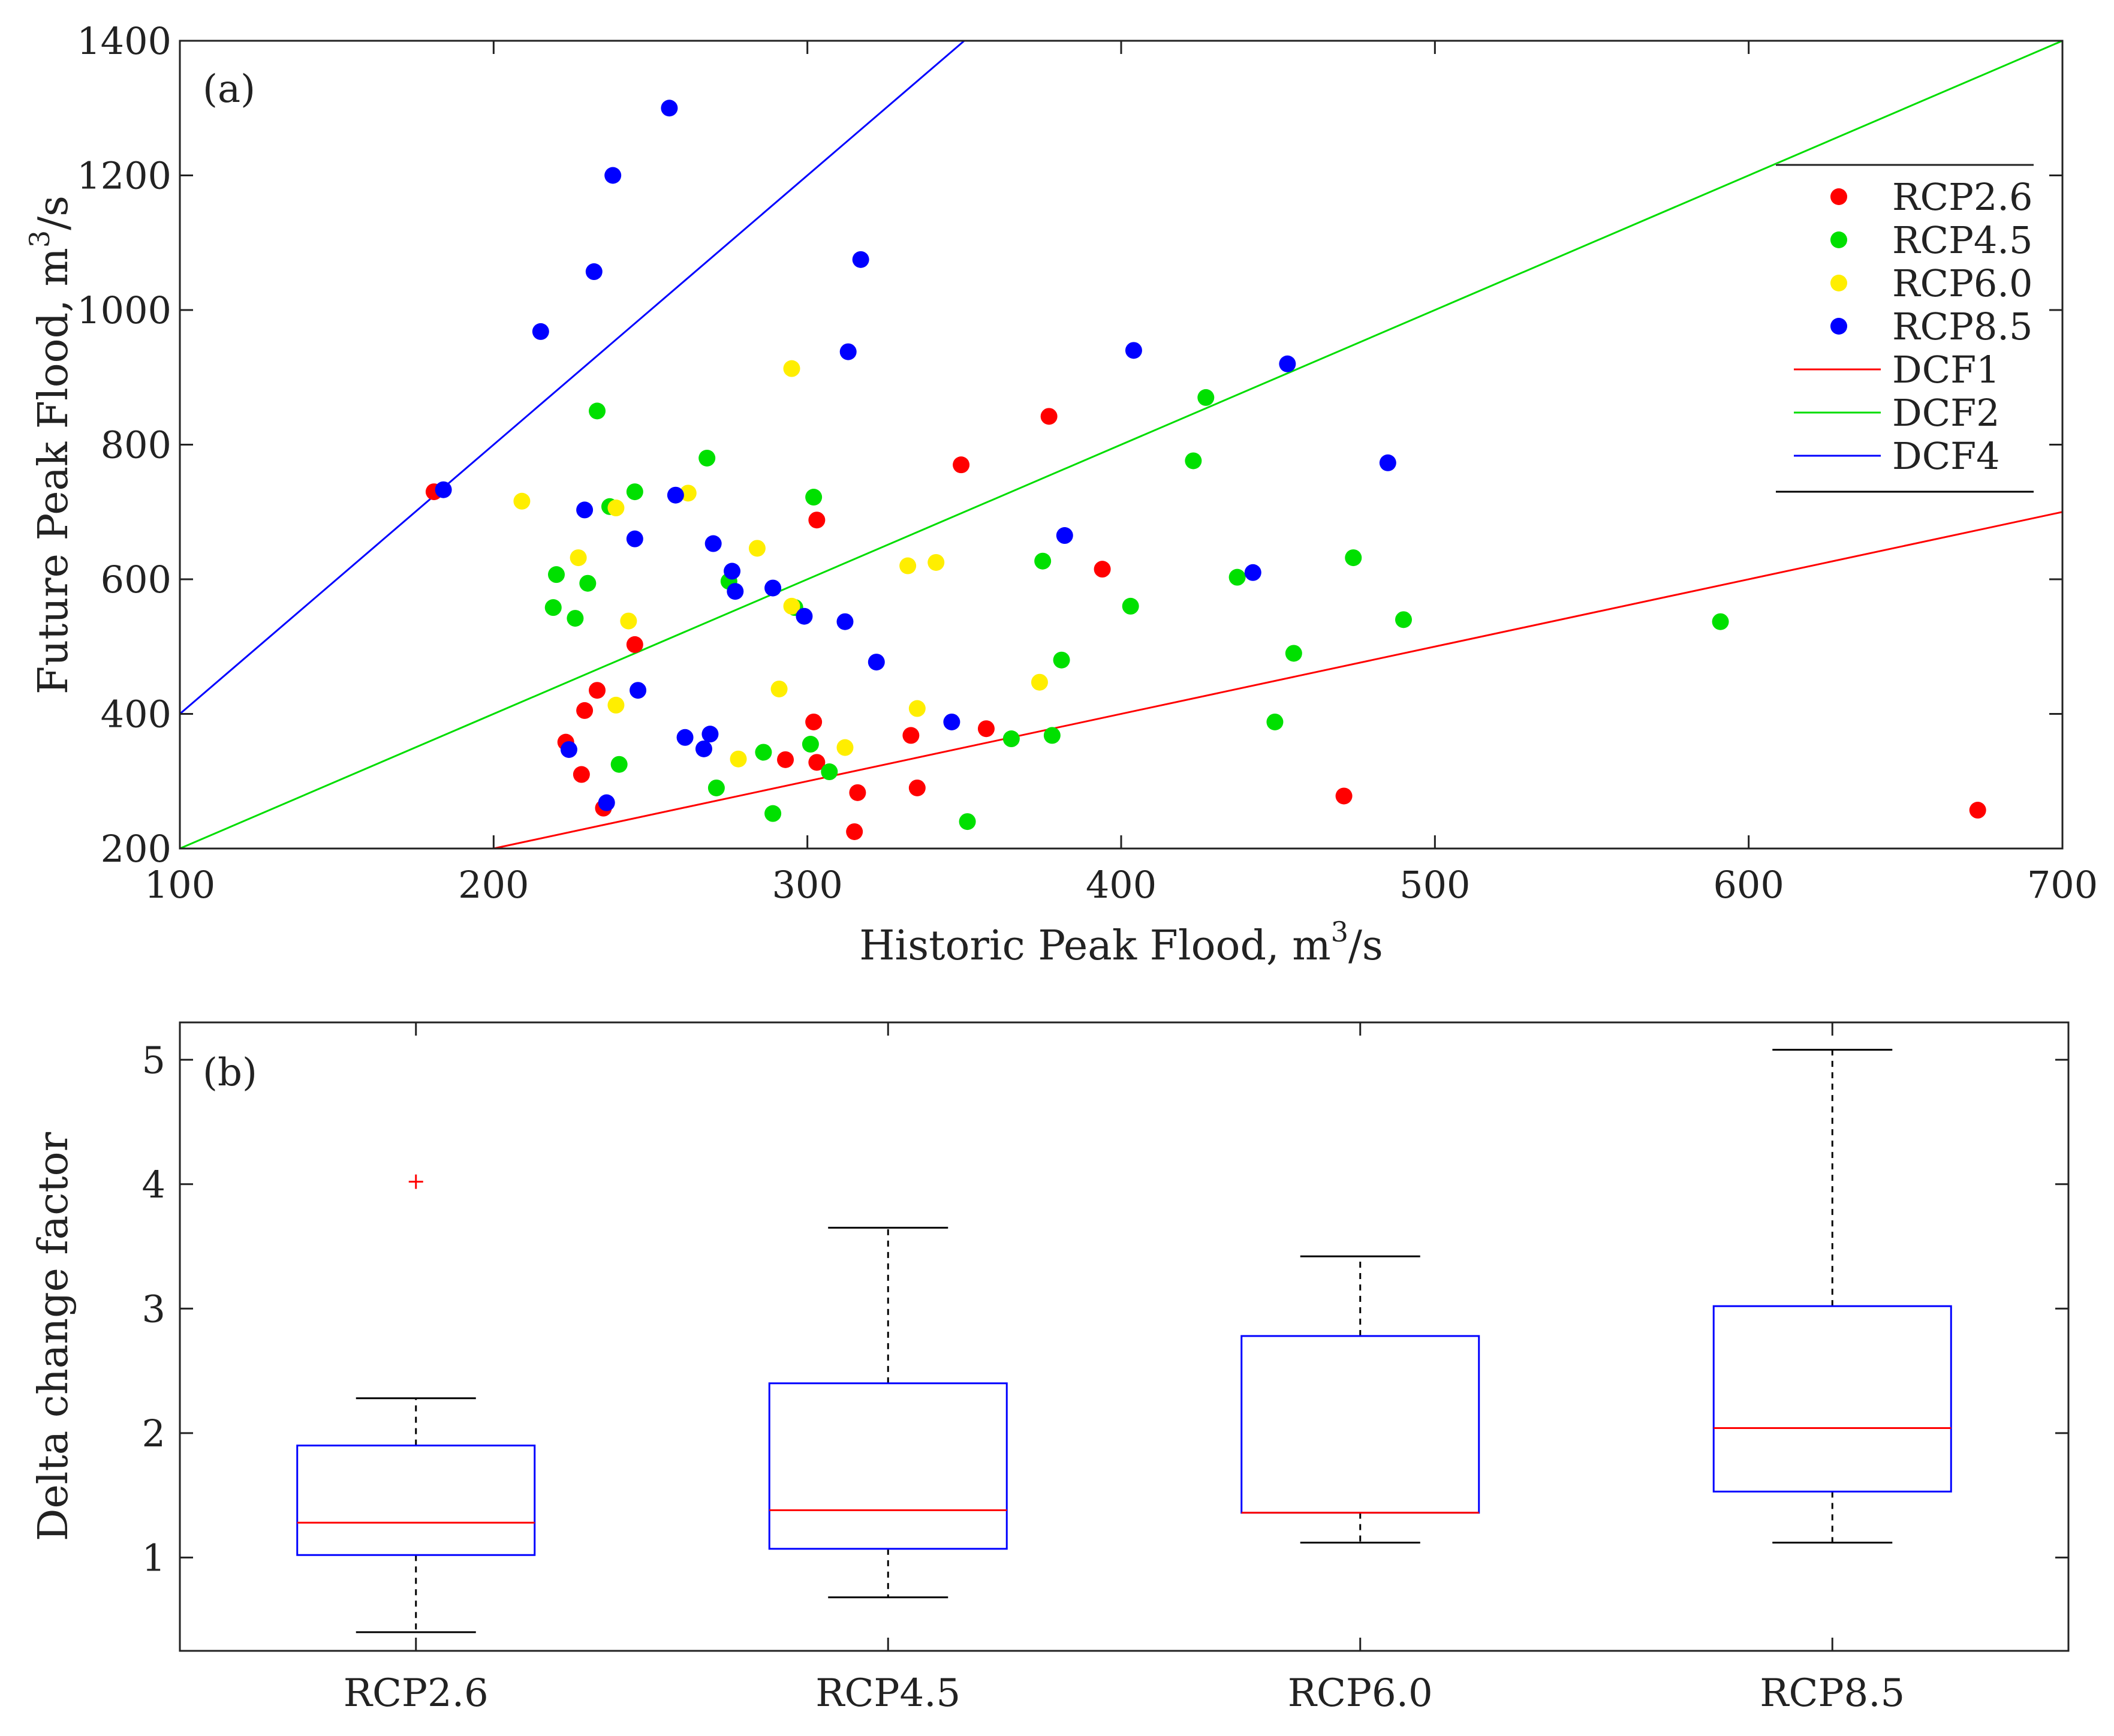 The width and height of the screenshot is (2114, 1736). What do you see at coordinates (781, 564) in the screenshot?
I see `series-rcp60` at bounding box center [781, 564].